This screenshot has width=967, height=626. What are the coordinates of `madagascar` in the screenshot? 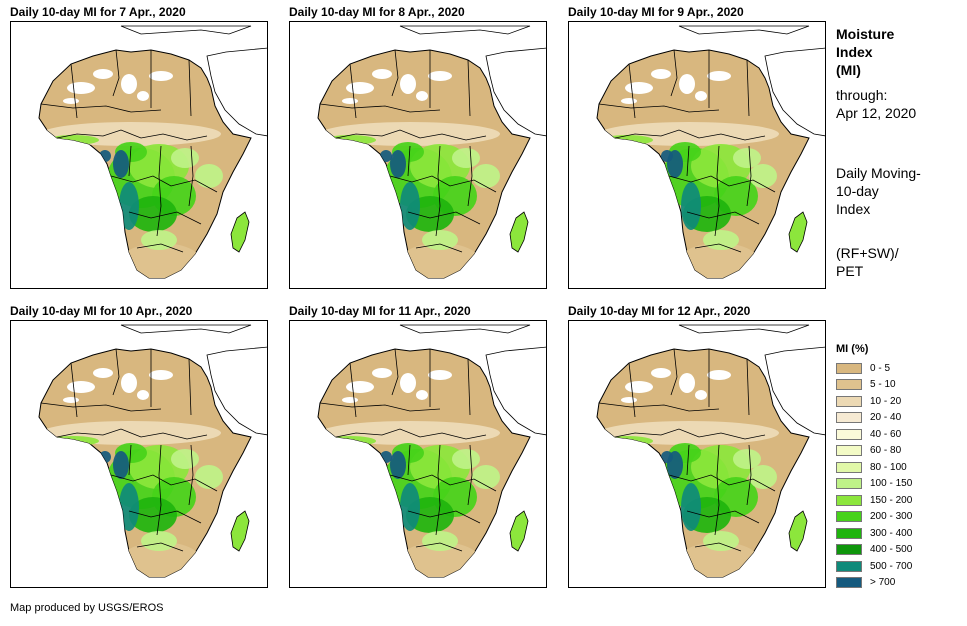 It's located at (519, 232).